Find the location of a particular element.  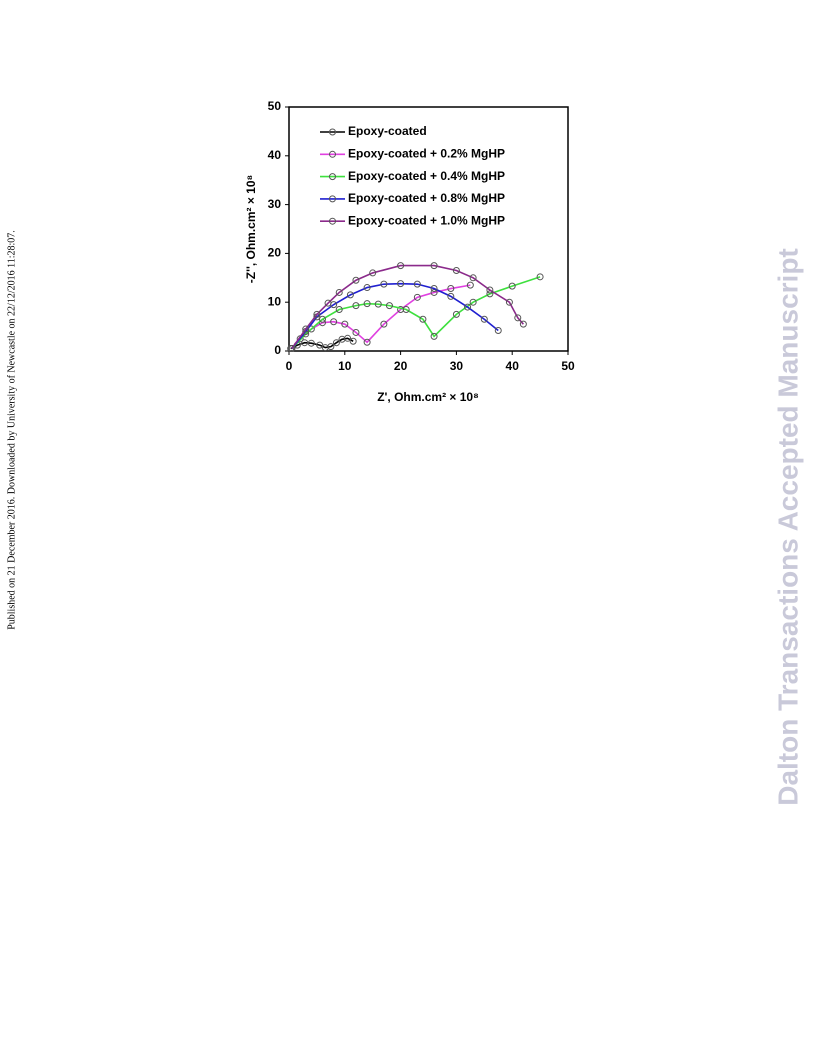

watermark: Dalton Transactions Accepted Manuscript is located at coordinates (787, 527).